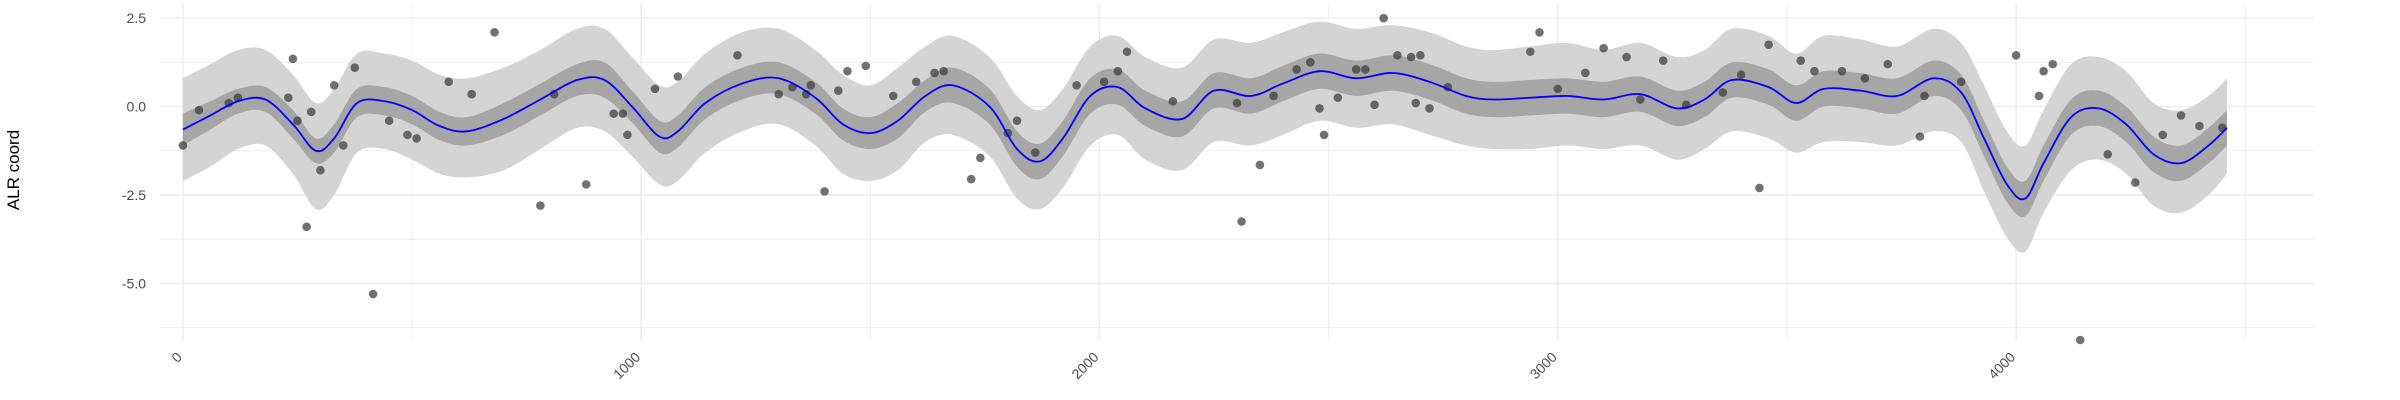  What do you see at coordinates (176, 357) in the screenshot?
I see `x-tick-label: 0` at bounding box center [176, 357].